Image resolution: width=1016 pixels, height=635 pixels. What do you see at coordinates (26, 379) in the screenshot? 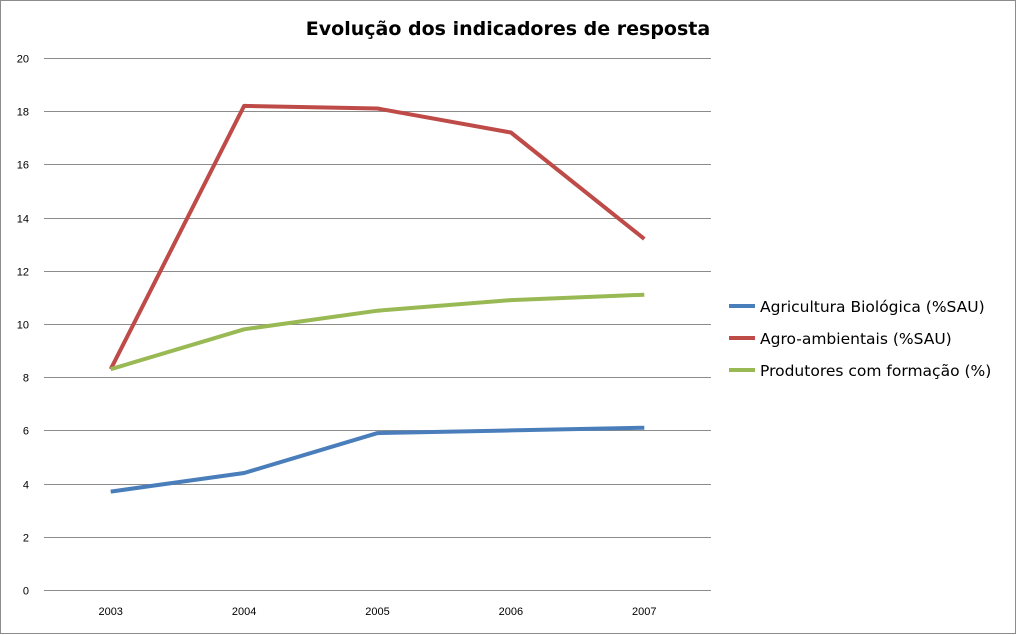
I see `y-tick-label: 8` at bounding box center [26, 379].